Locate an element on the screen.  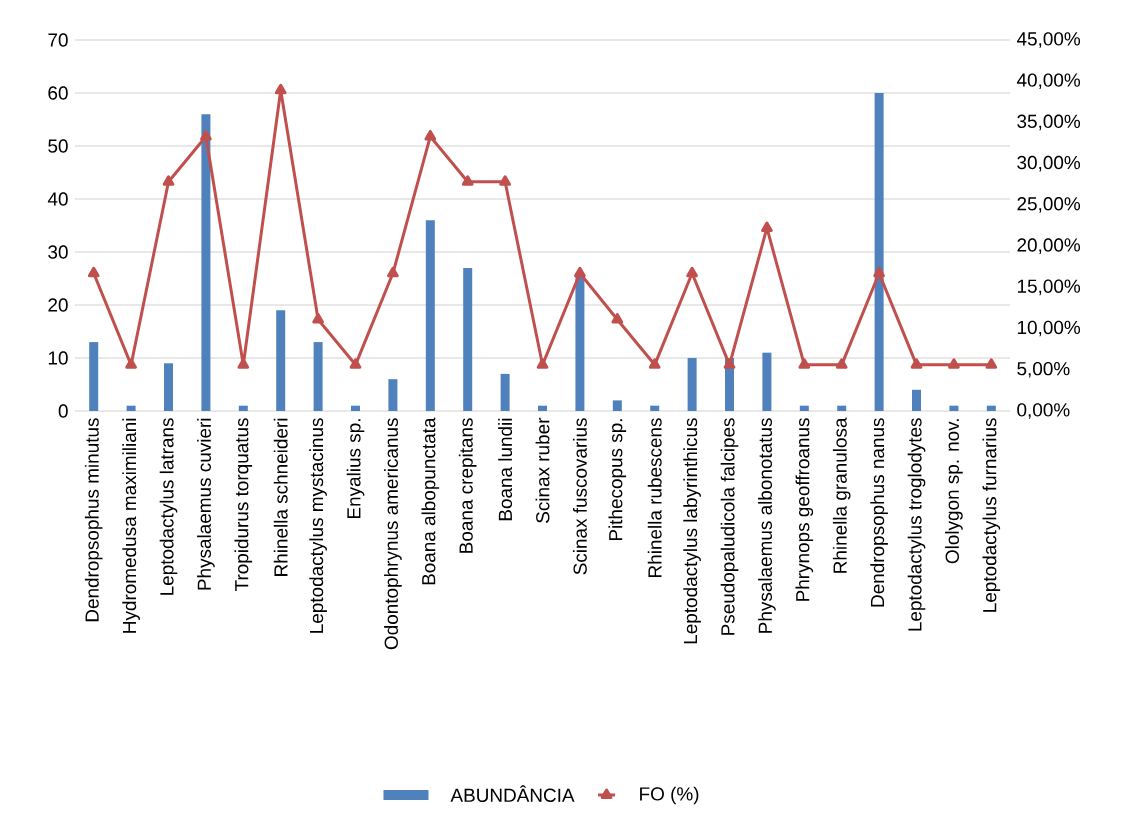
x-tick-label: Boana crepitans is located at coordinates (467, 485).